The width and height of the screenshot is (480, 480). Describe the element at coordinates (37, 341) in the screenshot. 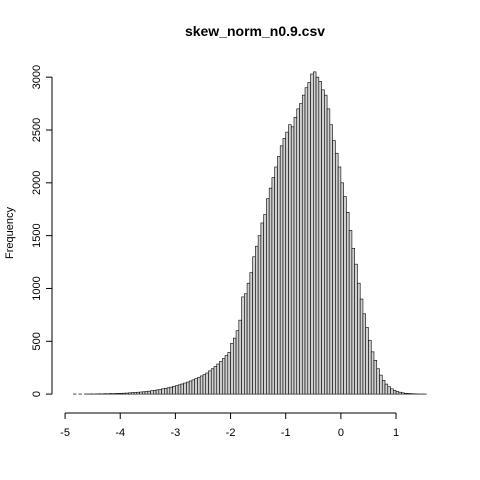

I see `y-tick-label: 500` at that location.